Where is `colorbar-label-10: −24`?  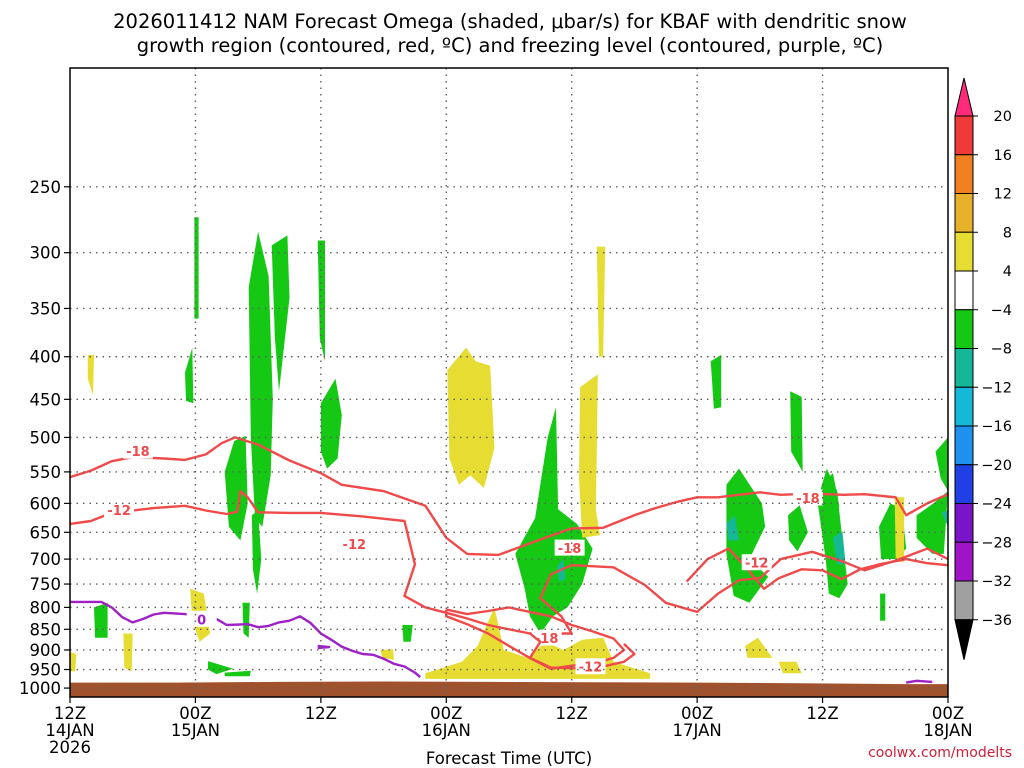
colorbar-label-10: −24 is located at coordinates (996, 505).